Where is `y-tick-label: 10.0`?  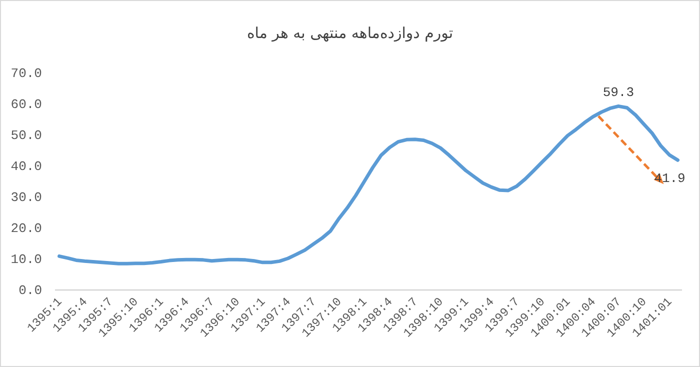
y-tick-label: 10.0 is located at coordinates (26, 259).